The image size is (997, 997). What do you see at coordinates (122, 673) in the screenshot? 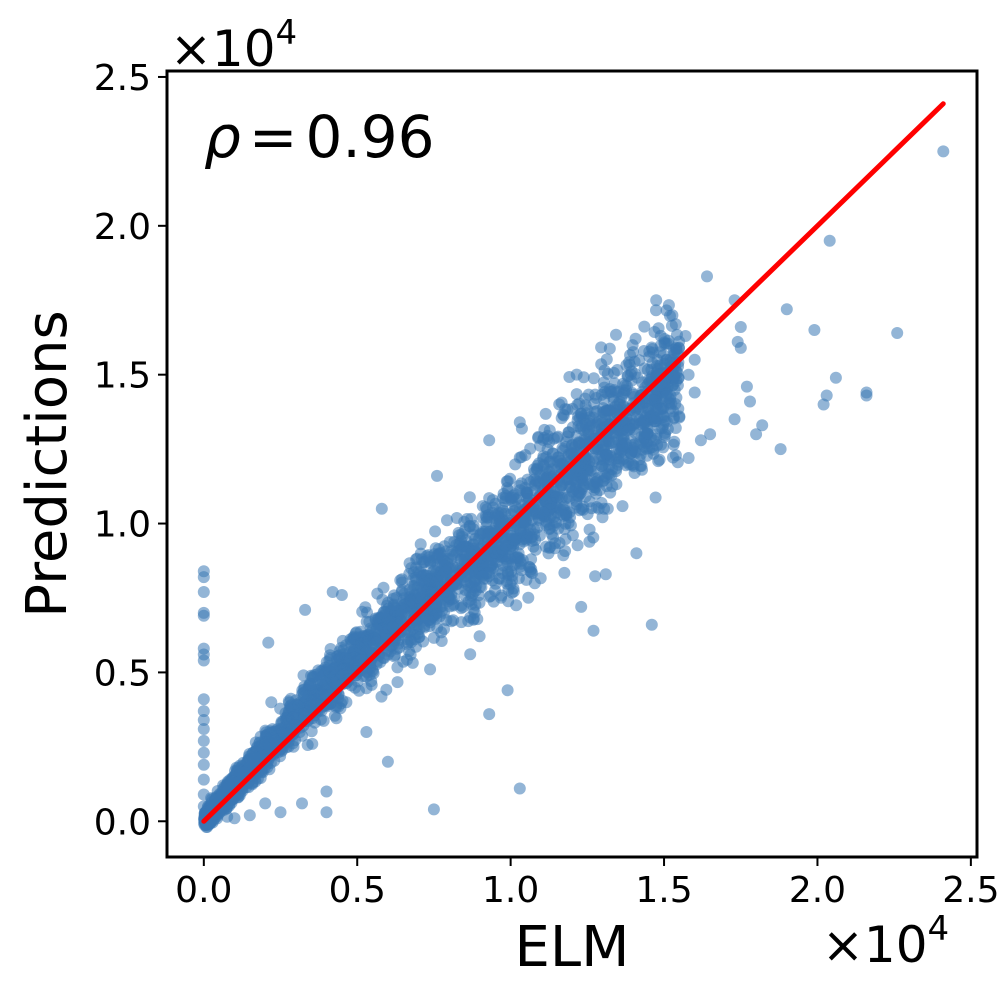
I see `y-tick-label: 0.5` at bounding box center [122, 673].